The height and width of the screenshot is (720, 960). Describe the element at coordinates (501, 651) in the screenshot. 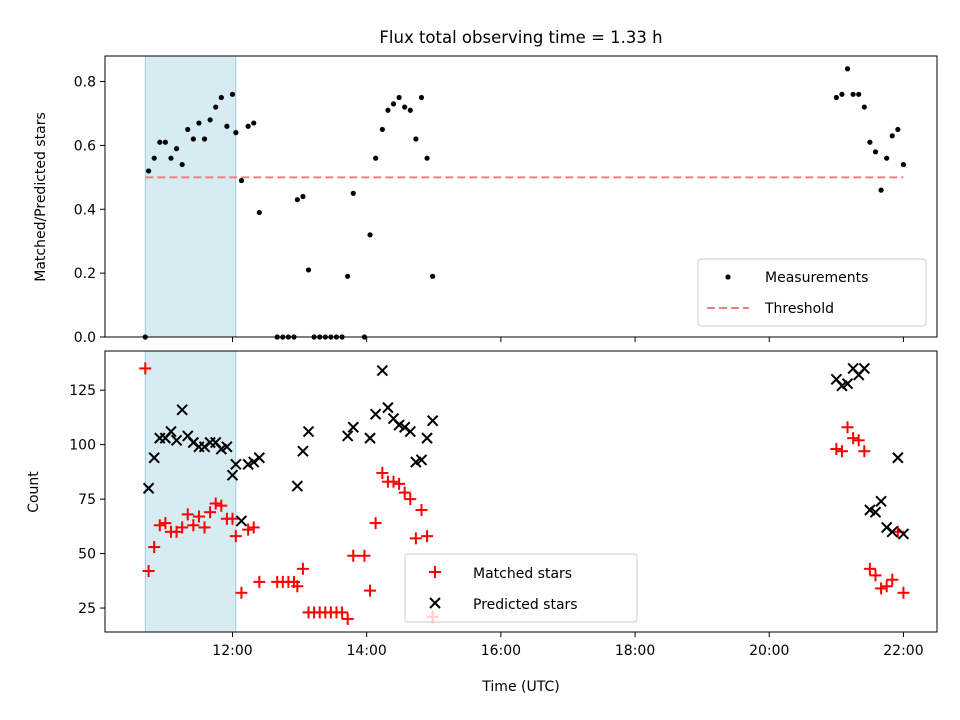

I see `x-tick-label: 16:00` at that location.